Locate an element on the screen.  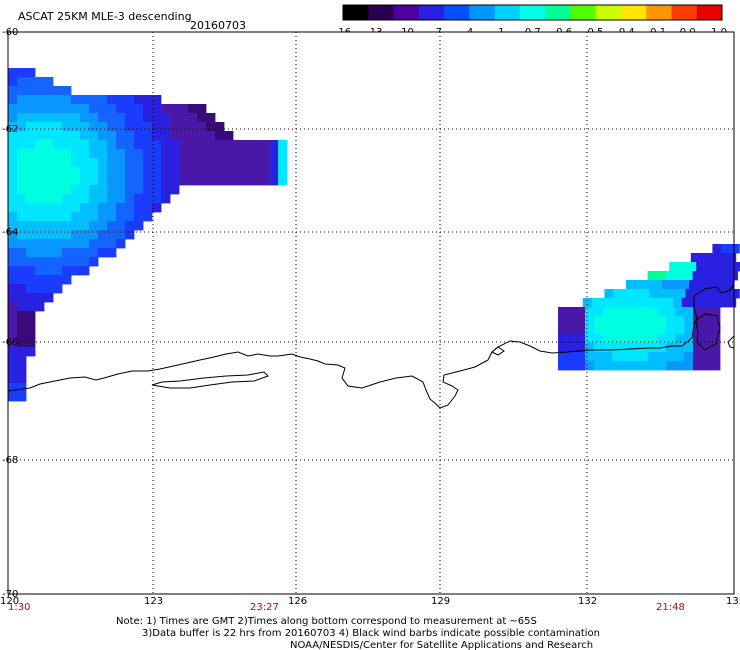
swath-right is located at coordinates (649, 307).